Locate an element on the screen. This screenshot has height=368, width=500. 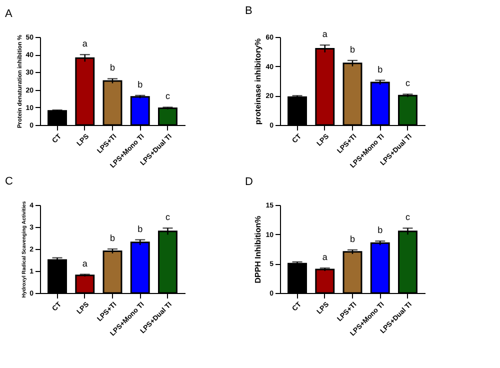
chart-title: D is located at coordinates (249, 182).